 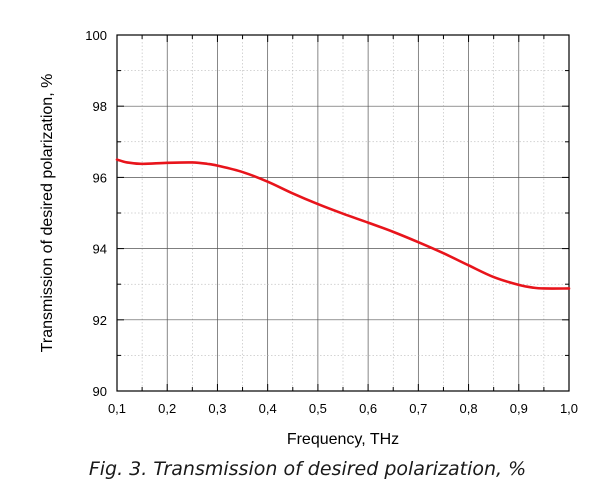 I want to click on y-tick-label: 100, so click(x=96, y=35).